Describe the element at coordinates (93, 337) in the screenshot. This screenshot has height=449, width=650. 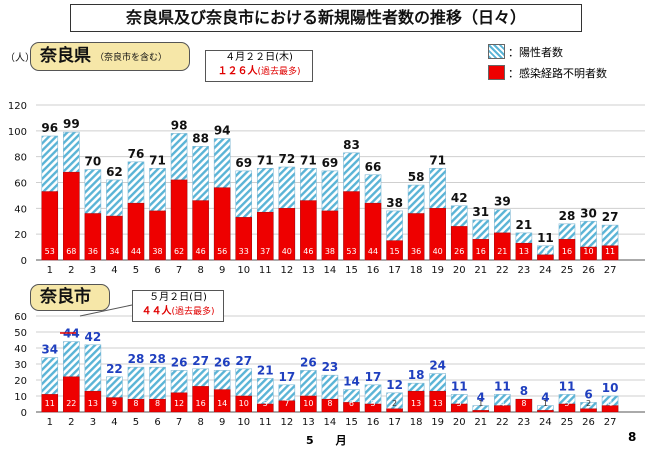
I see `city-positive-value-label: 42` at that location.